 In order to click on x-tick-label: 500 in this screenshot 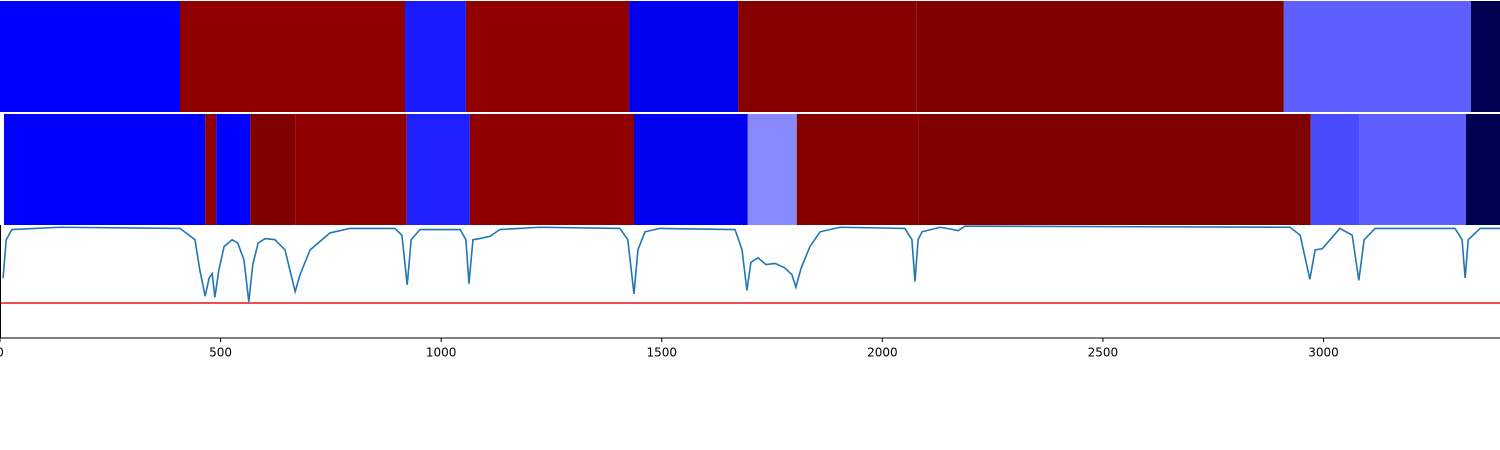, I will do `click(220, 353)`.